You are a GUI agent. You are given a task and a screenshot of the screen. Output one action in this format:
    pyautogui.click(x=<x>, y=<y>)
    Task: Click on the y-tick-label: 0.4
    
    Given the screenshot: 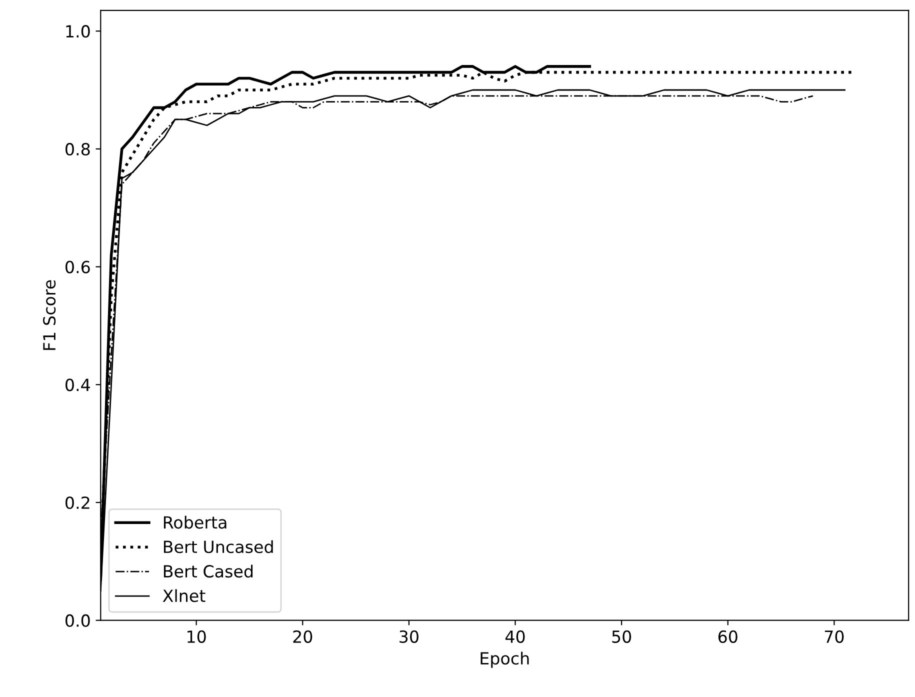 What is the action you would take?
    pyautogui.click(x=78, y=385)
    